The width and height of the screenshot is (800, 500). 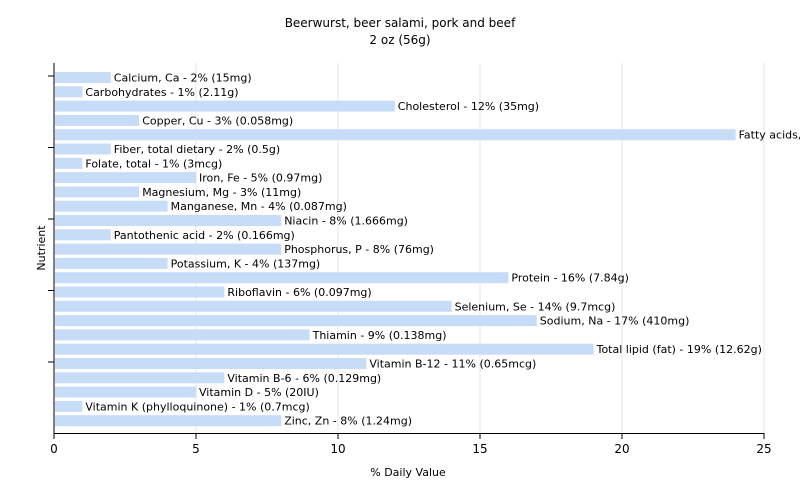 I want to click on chart-subtitle: 2 oz (56g), so click(x=399, y=40).